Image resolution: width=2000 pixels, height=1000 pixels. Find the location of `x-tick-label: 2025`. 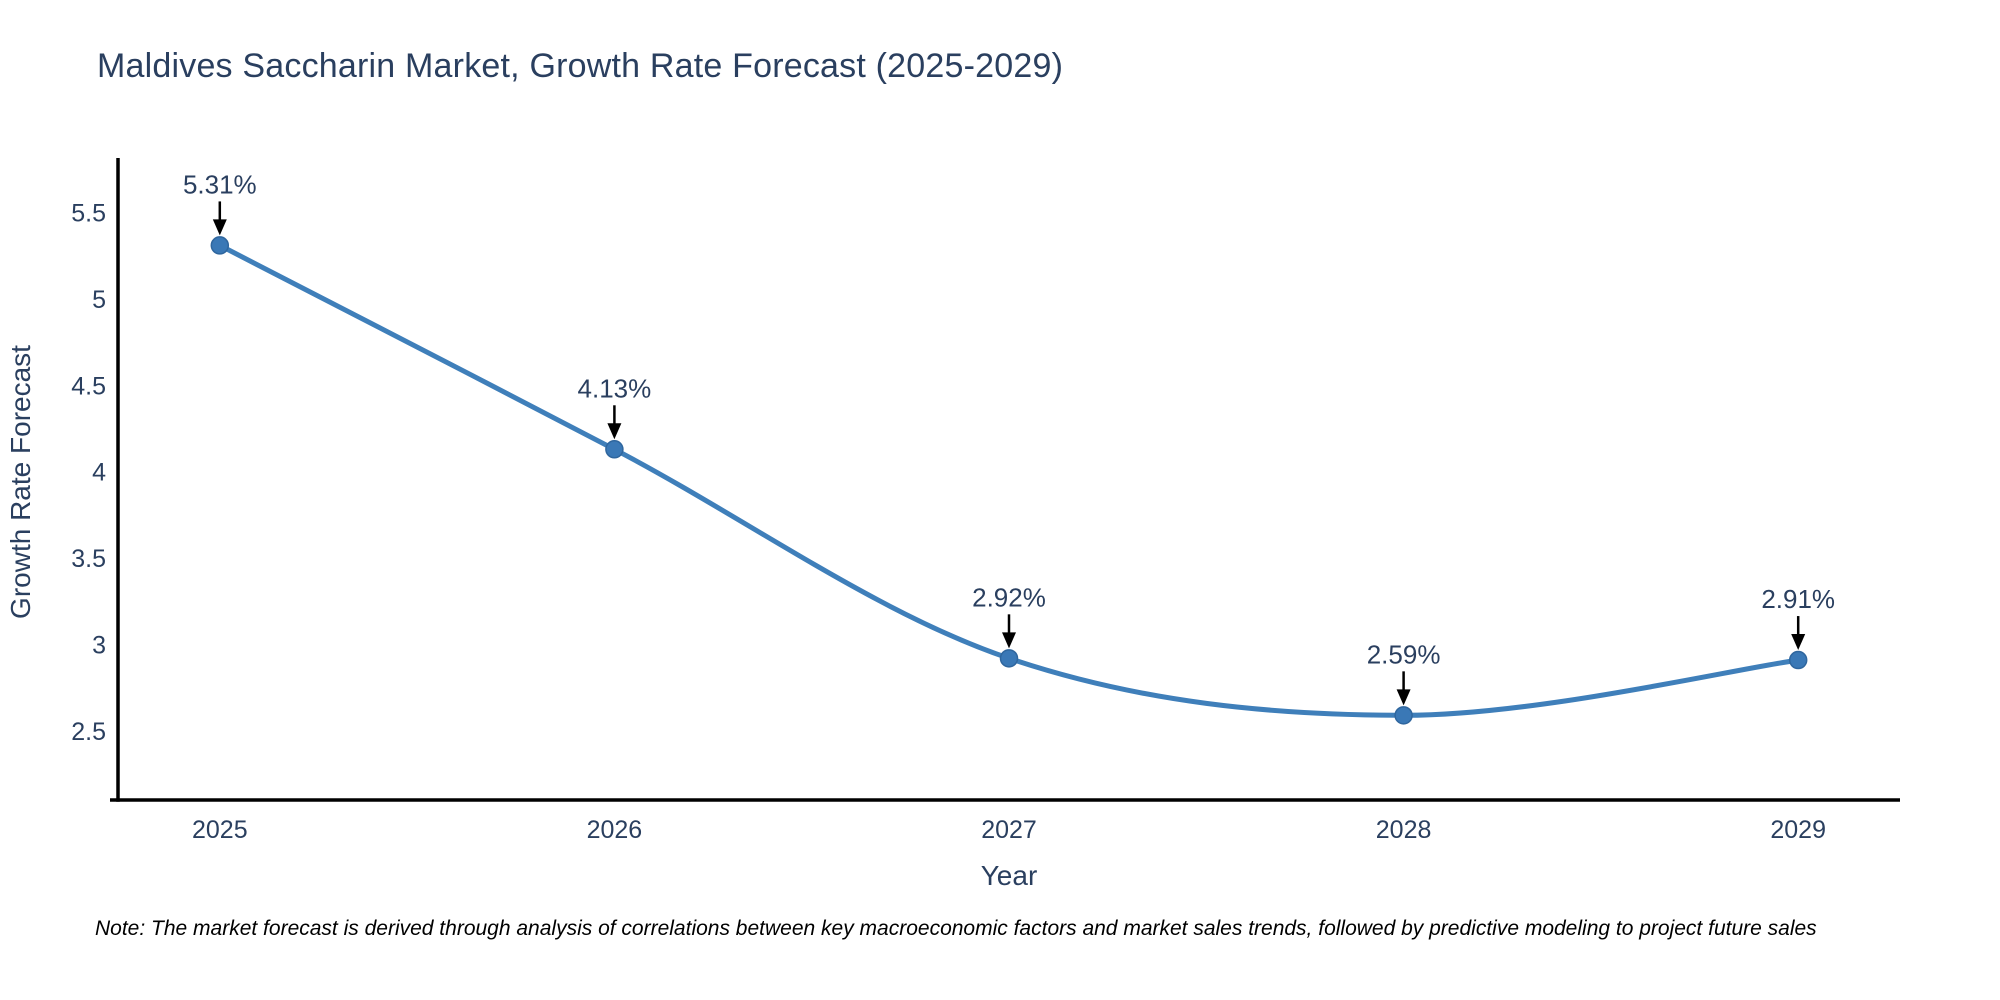

x-tick-label: 2025 is located at coordinates (220, 830).